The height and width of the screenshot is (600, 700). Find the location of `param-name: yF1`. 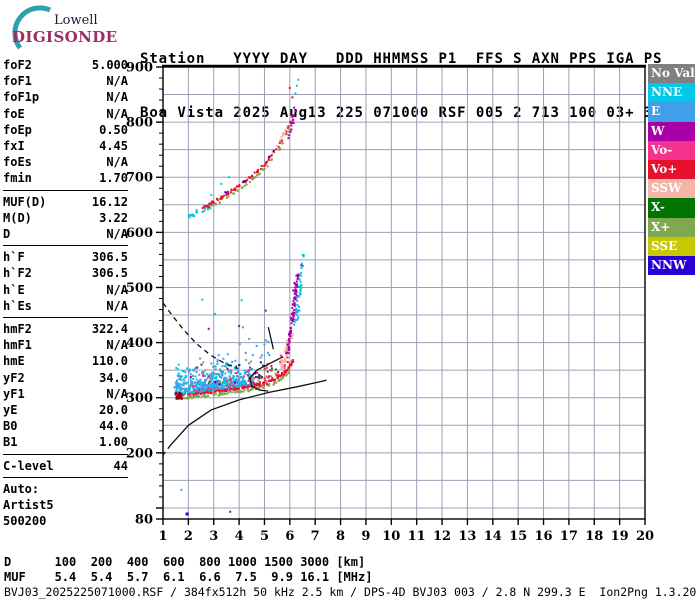

param-name: yF1 is located at coordinates (14, 393).